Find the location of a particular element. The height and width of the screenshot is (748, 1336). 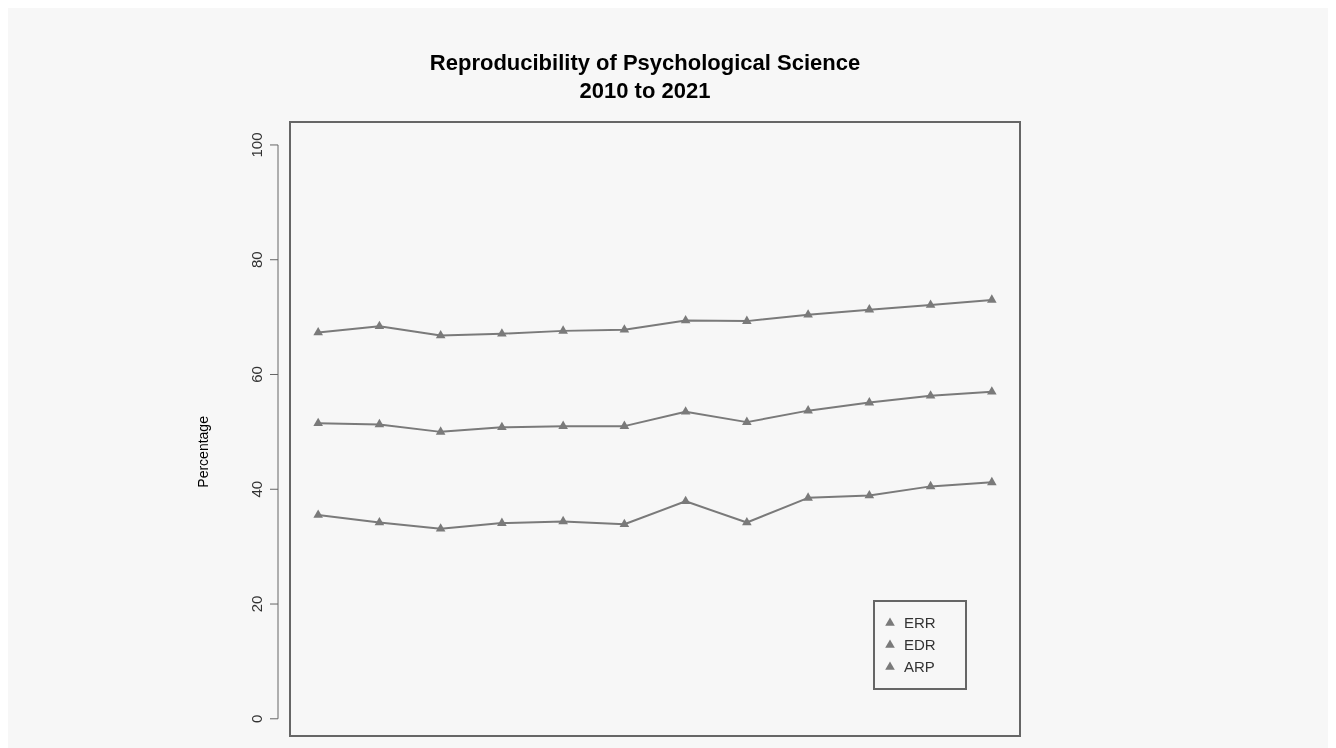

y-tick-label: 100 is located at coordinates (256, 145).